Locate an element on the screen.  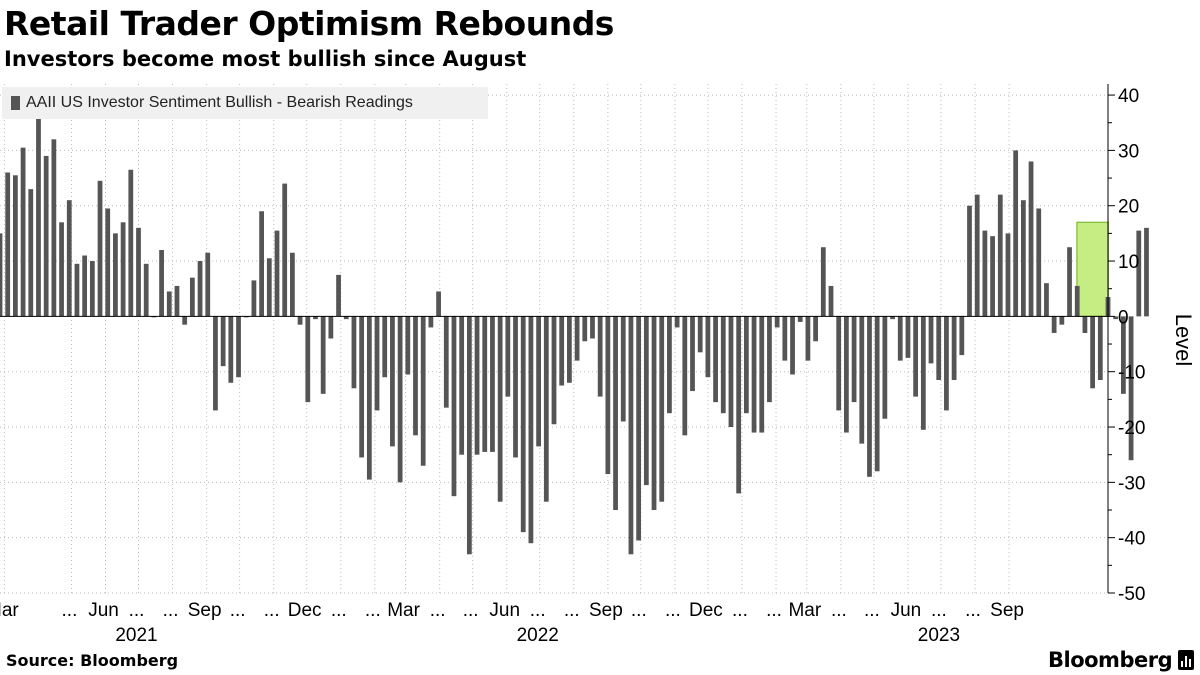
y-tick-label: 20 is located at coordinates (1128, 207).